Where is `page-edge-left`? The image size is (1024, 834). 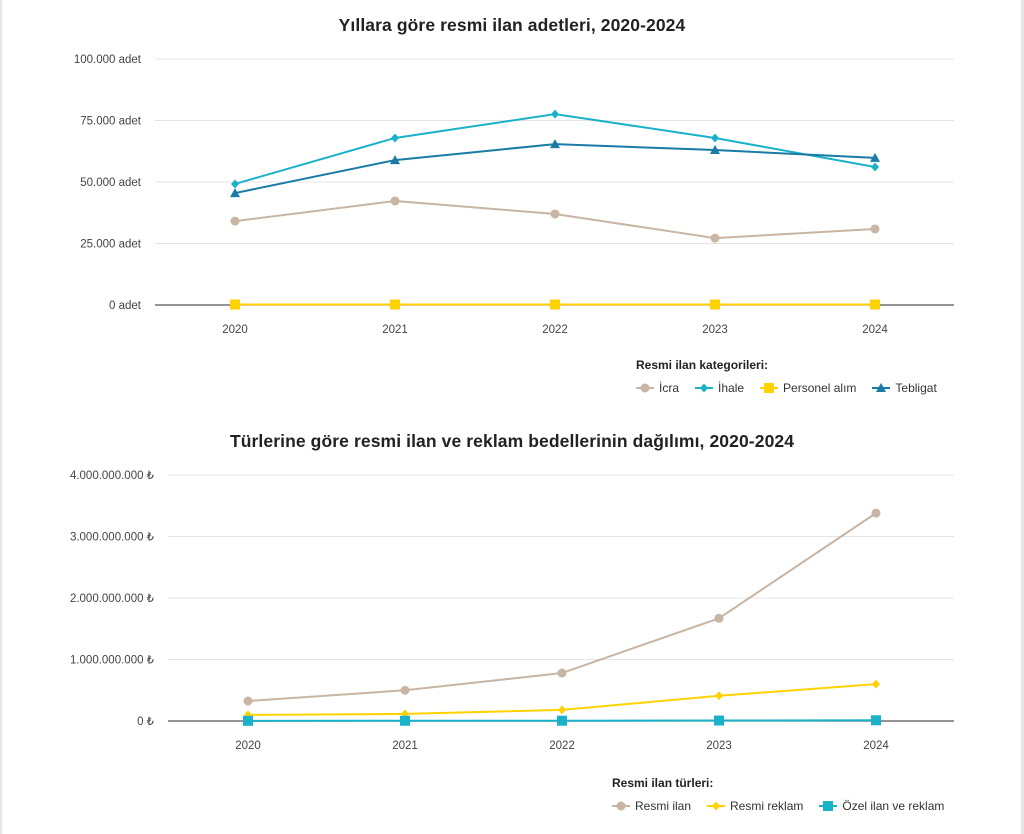 page-edge-left is located at coordinates (1, 417).